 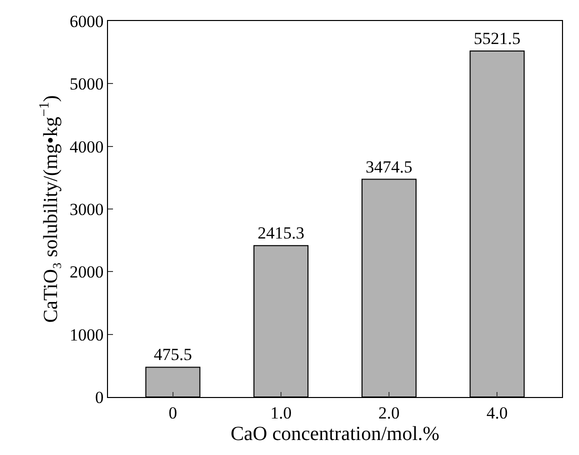 What do you see at coordinates (87, 146) in the screenshot?
I see `y-tick-label: 4000` at bounding box center [87, 146].